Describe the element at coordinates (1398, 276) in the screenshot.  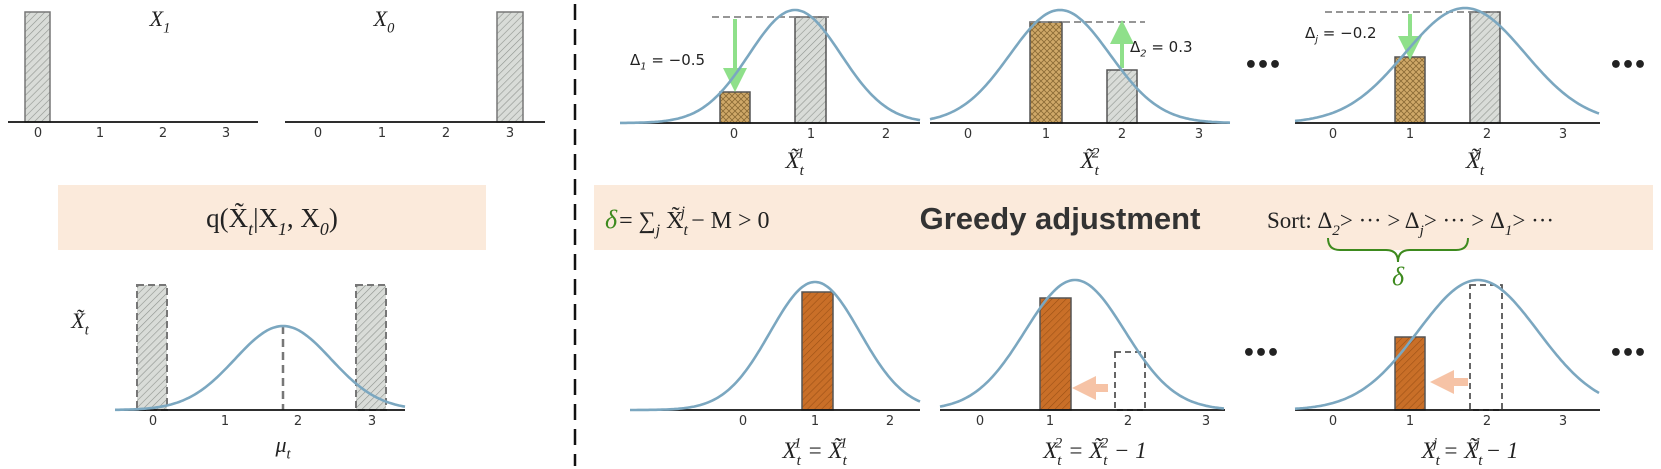
I see `brace-label: δ` at that location.